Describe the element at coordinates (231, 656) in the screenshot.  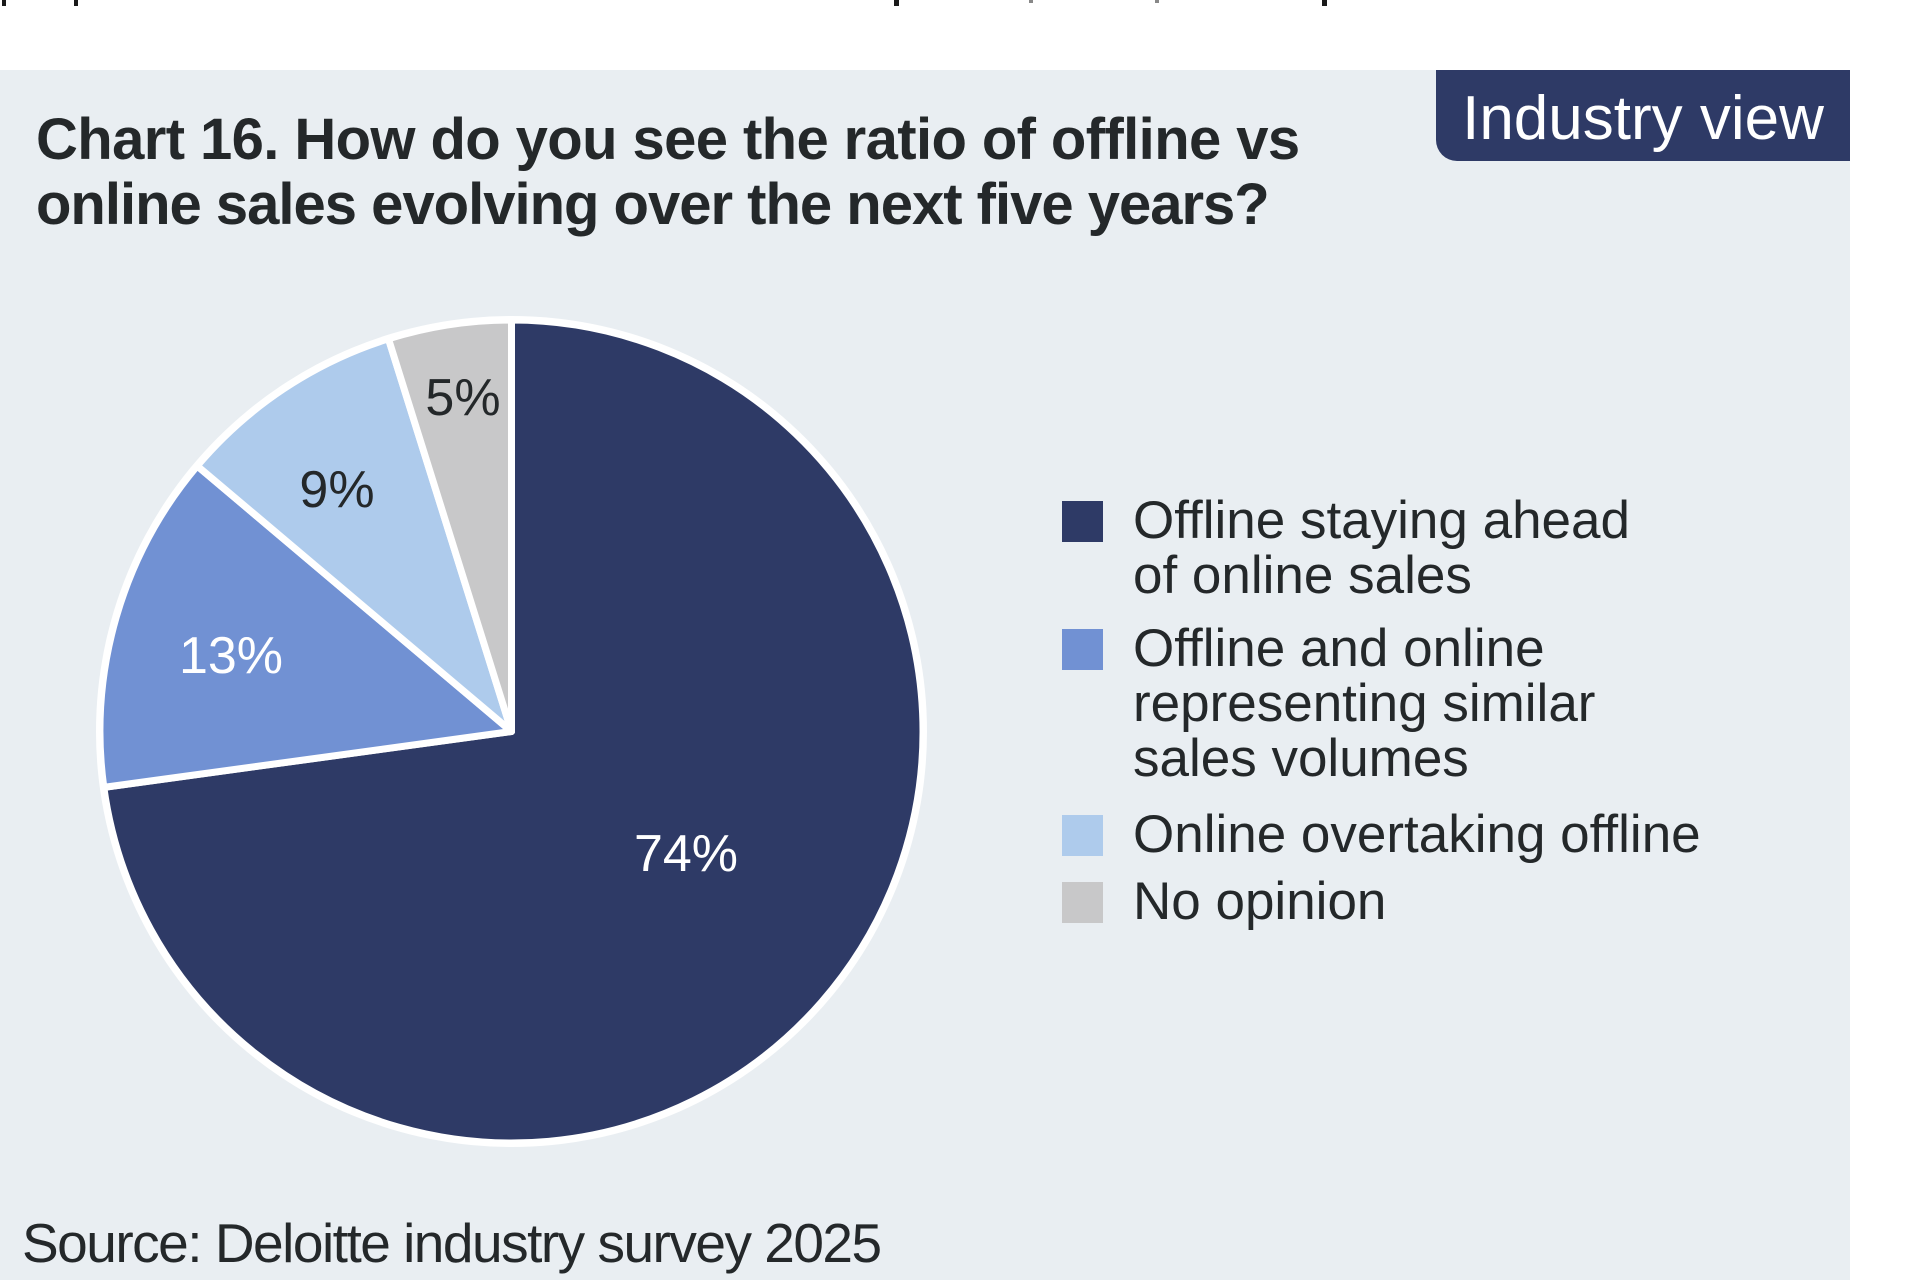
I see `svg-text: 13%` at that location.